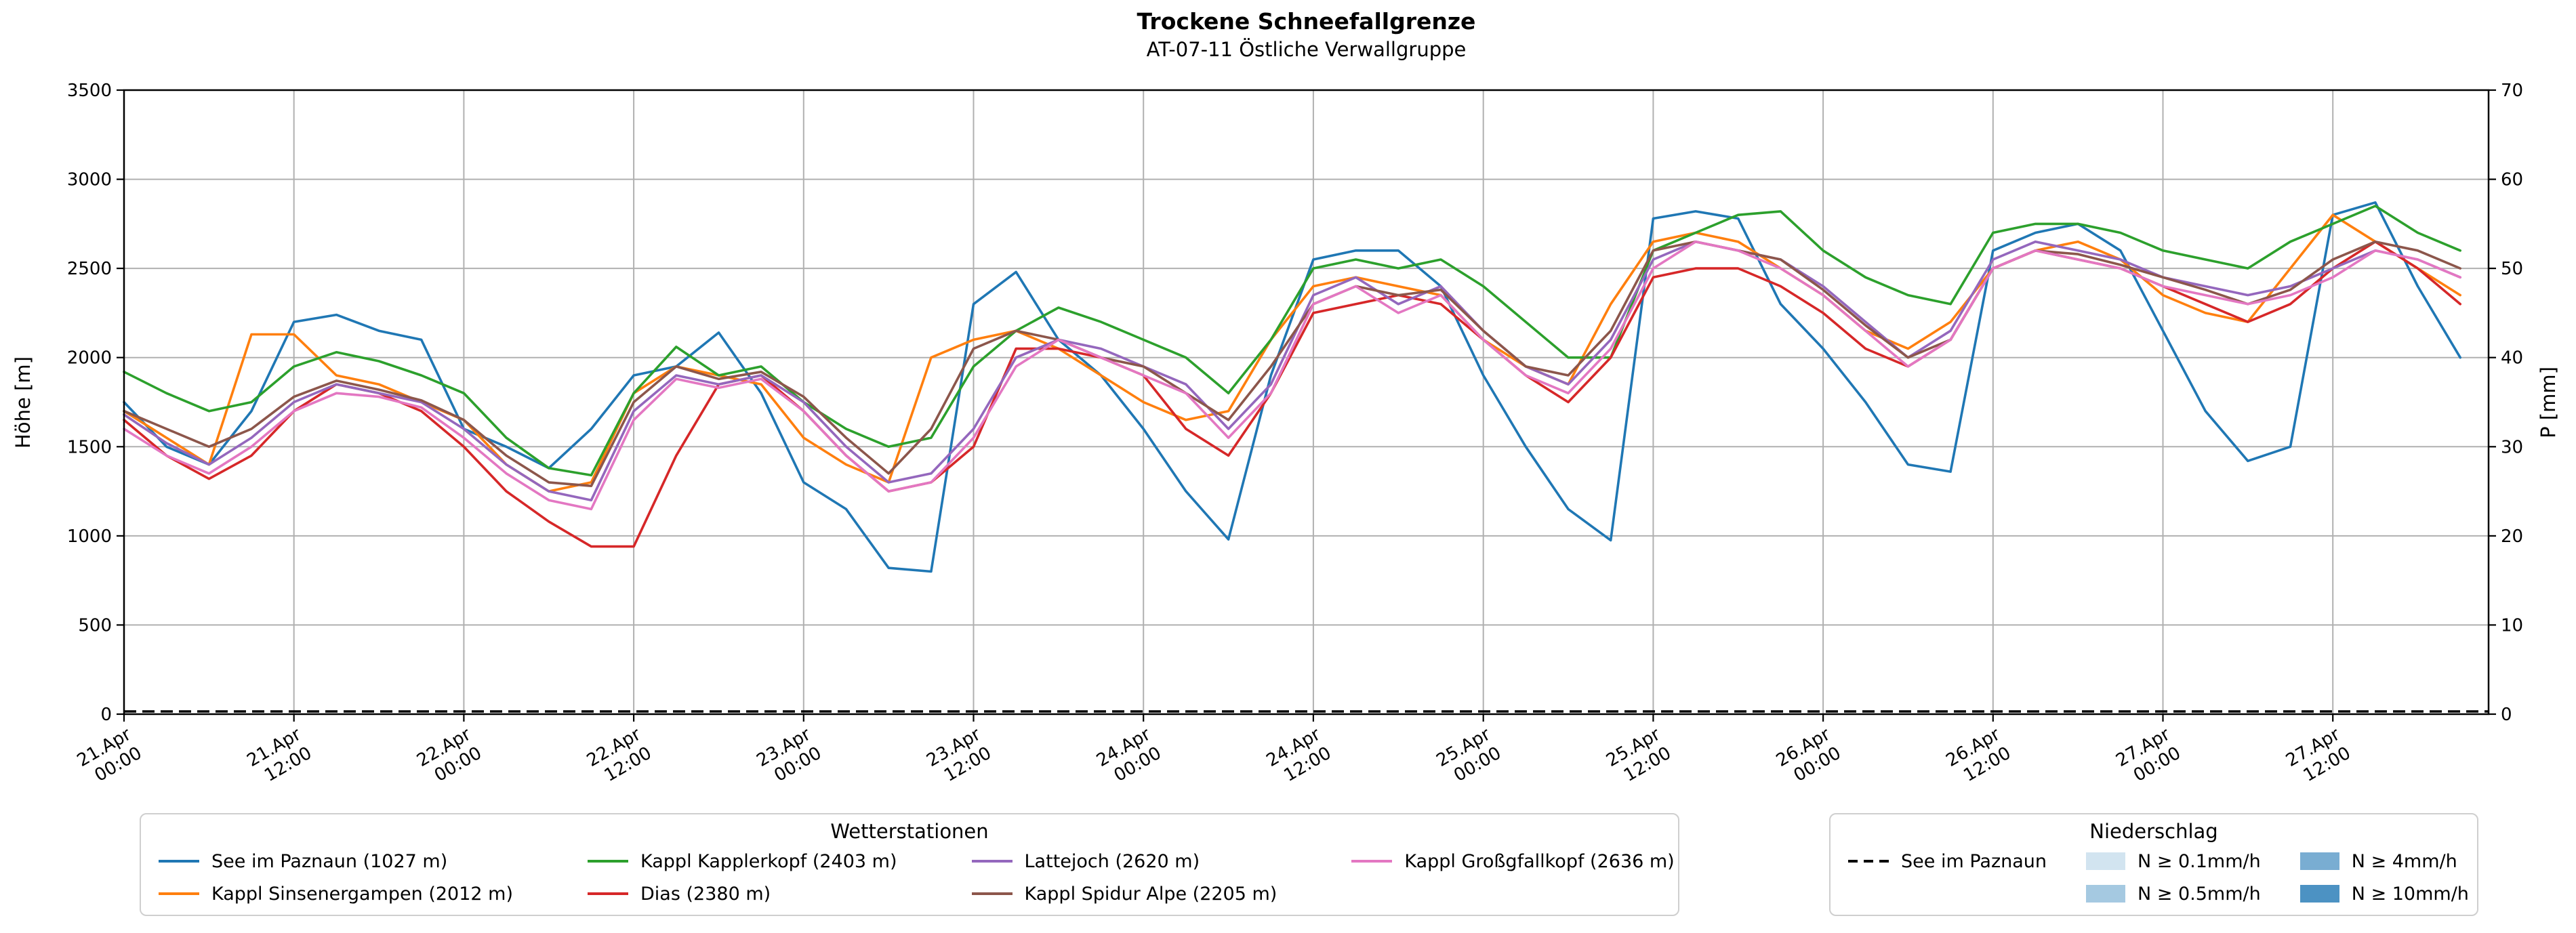 The height and width of the screenshot is (933, 2576). I want to click on svg-text: 24.Apr00:00, so click(1129, 757).